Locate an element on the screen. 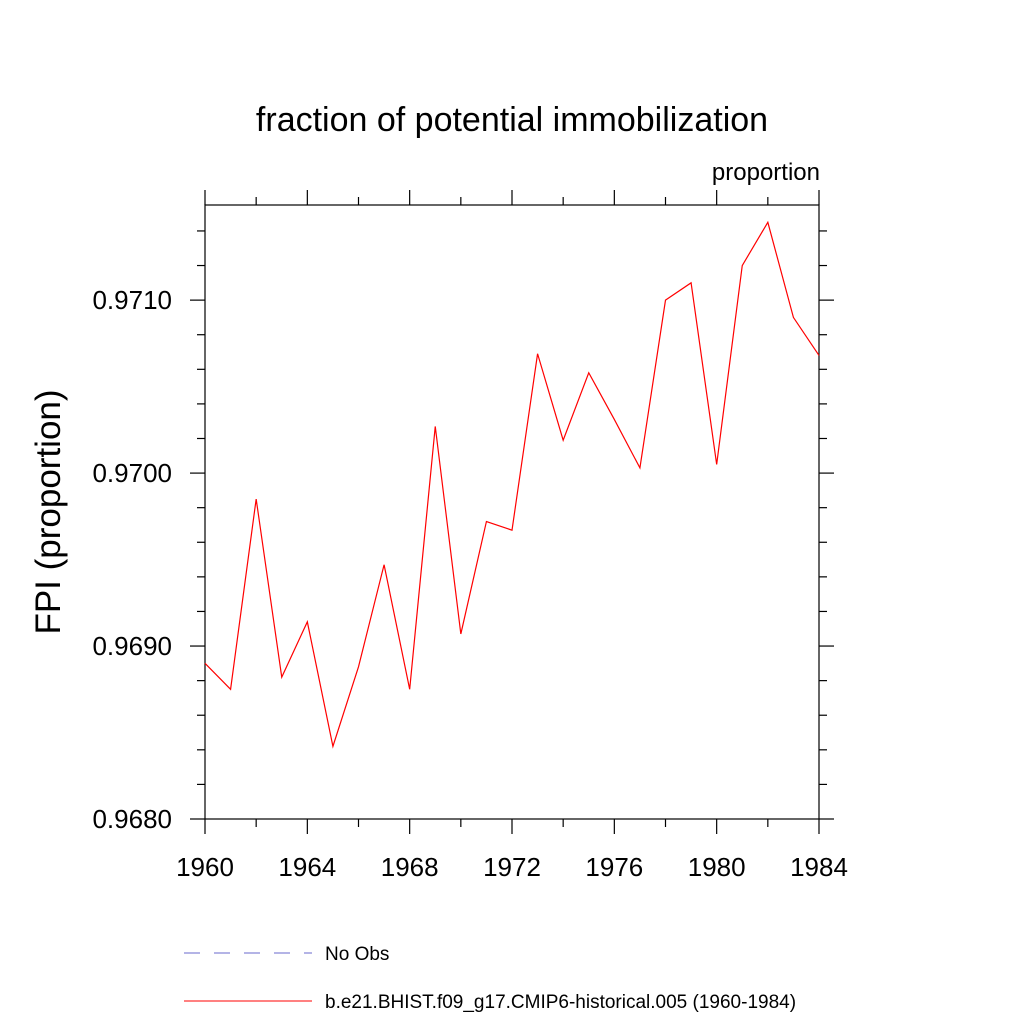 This screenshot has width=1024, height=1024. y-tick-label: 0.9680 is located at coordinates (132, 819).